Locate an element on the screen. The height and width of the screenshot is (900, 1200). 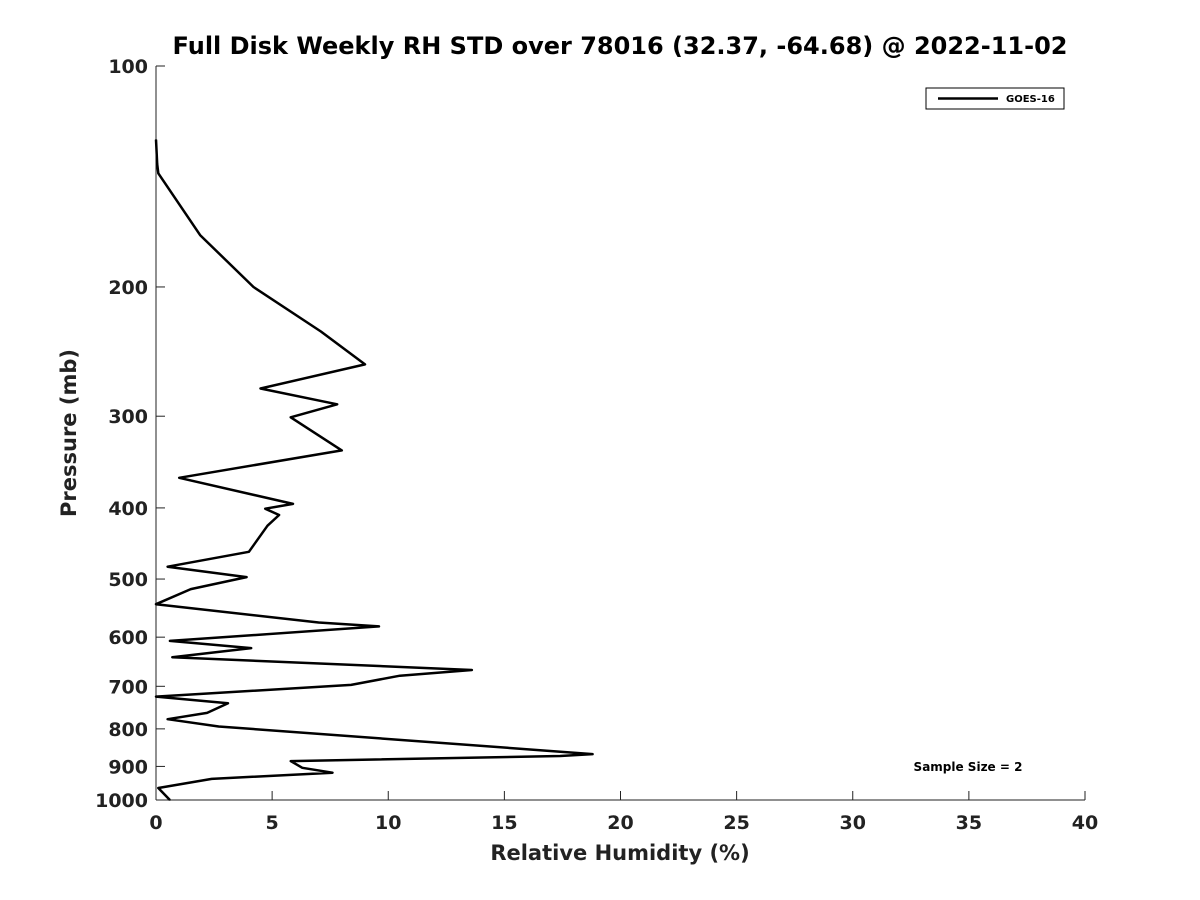
x-tick-label: 35 is located at coordinates (969, 823).